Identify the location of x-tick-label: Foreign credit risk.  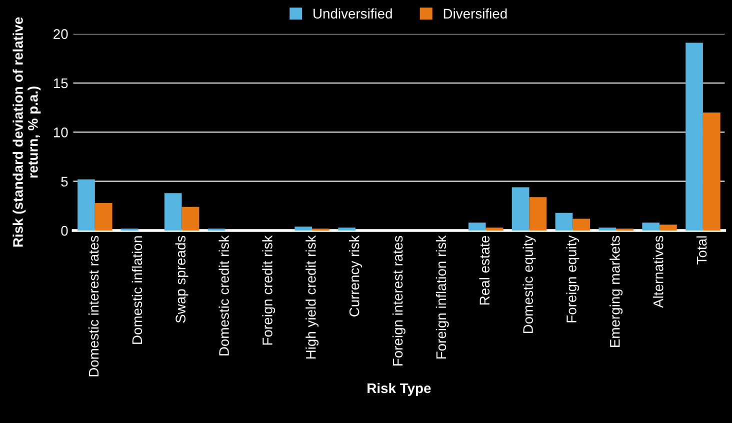
(269, 290).